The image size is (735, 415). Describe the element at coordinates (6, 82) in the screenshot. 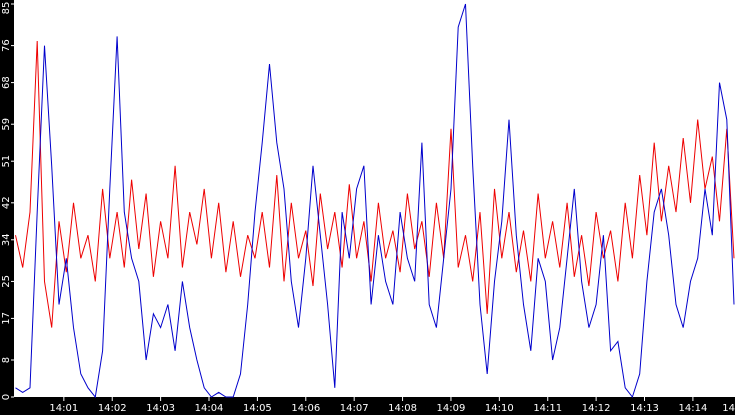

I see `y-tick-label: 68` at that location.